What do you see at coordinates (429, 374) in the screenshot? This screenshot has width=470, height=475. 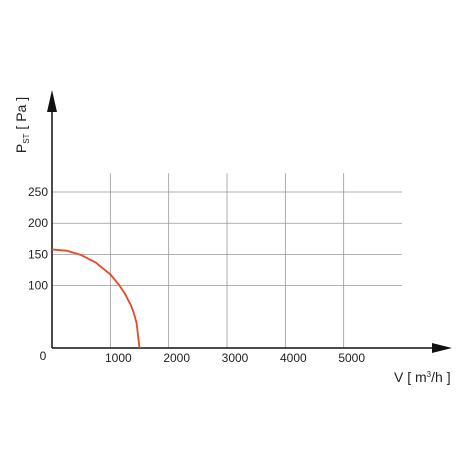 I see `x-label-superscript: 3` at bounding box center [429, 374].